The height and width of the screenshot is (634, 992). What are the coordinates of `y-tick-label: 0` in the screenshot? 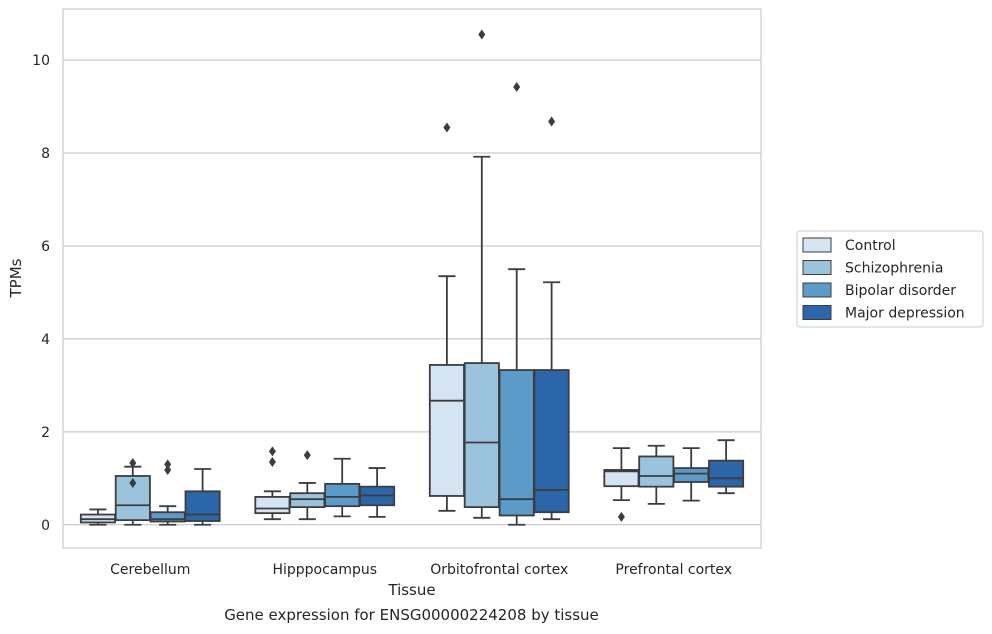 It's located at (45, 526).